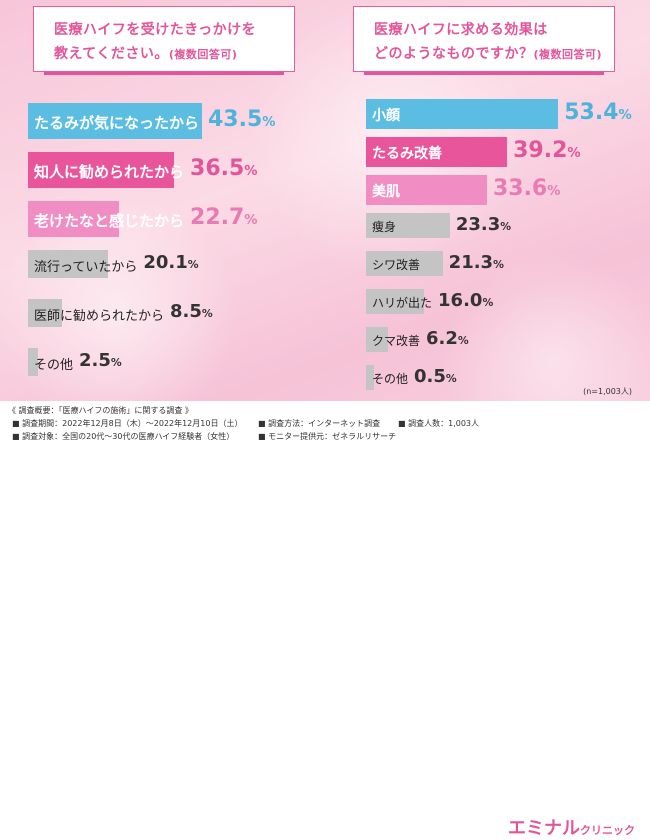 The height and width of the screenshot is (840, 650). I want to click on question-left-line2: 教えてください。(複数回答可), so click(145, 53).